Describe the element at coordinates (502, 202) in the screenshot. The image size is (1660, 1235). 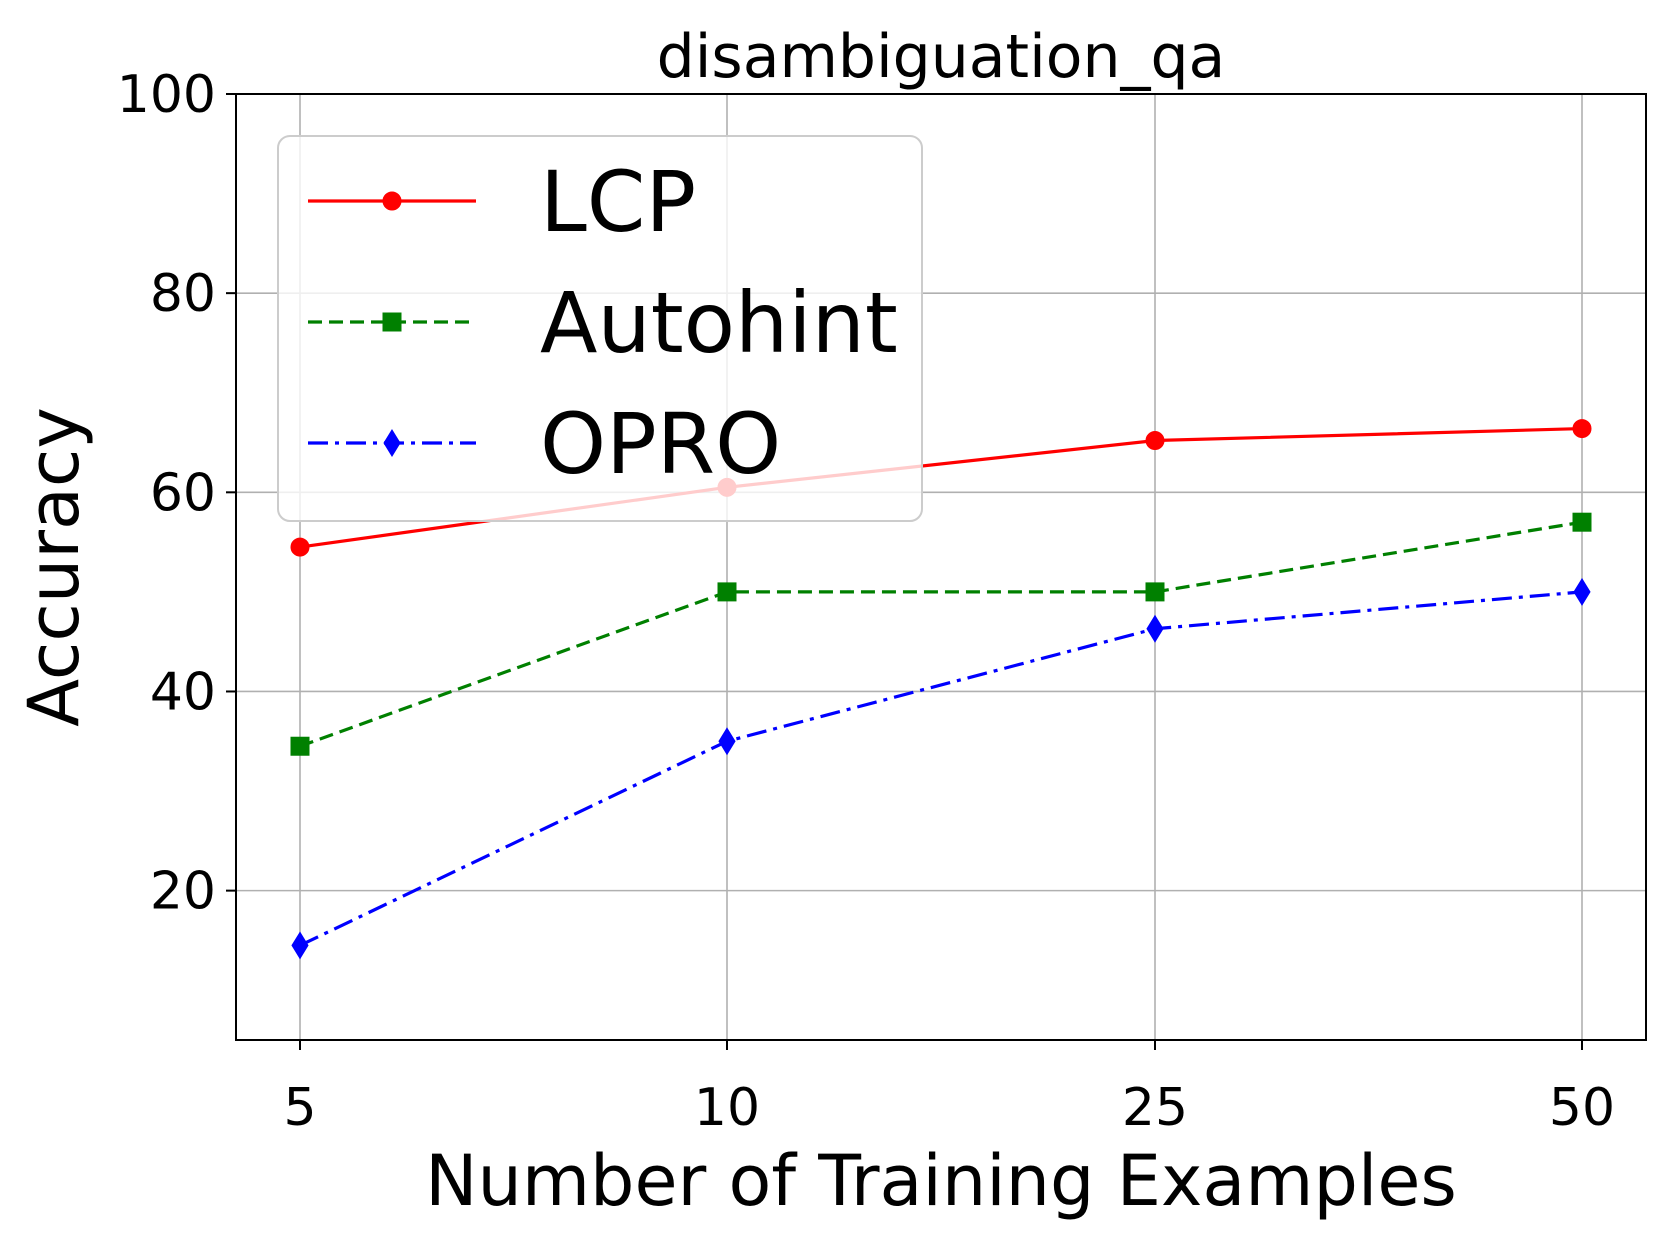
I see `legend-item-lcp: LCP` at that location.